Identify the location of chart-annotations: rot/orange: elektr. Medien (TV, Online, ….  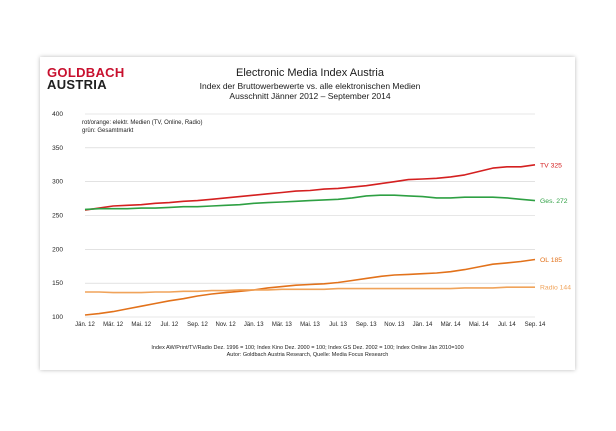
(142, 127).